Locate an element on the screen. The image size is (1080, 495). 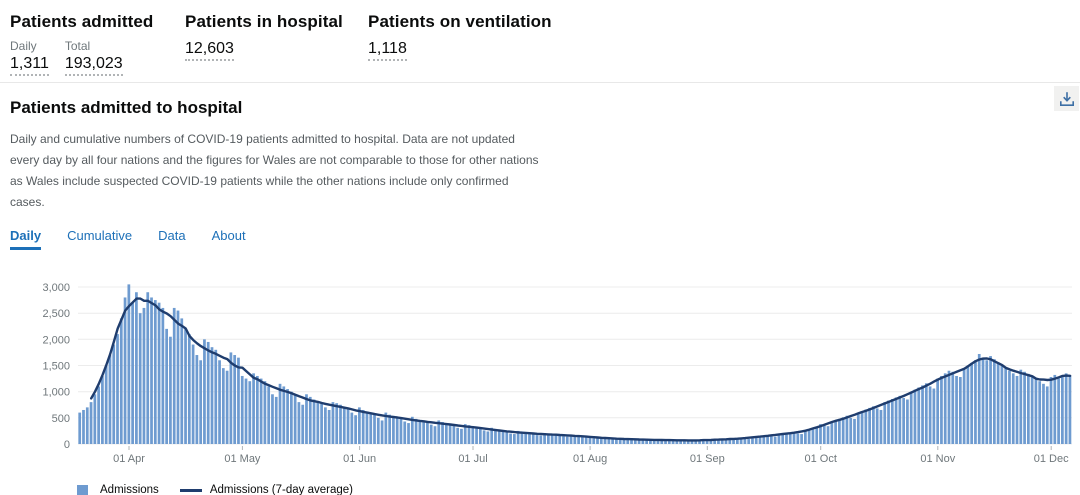
tab-cumulative: Cumulative is located at coordinates (100, 235).